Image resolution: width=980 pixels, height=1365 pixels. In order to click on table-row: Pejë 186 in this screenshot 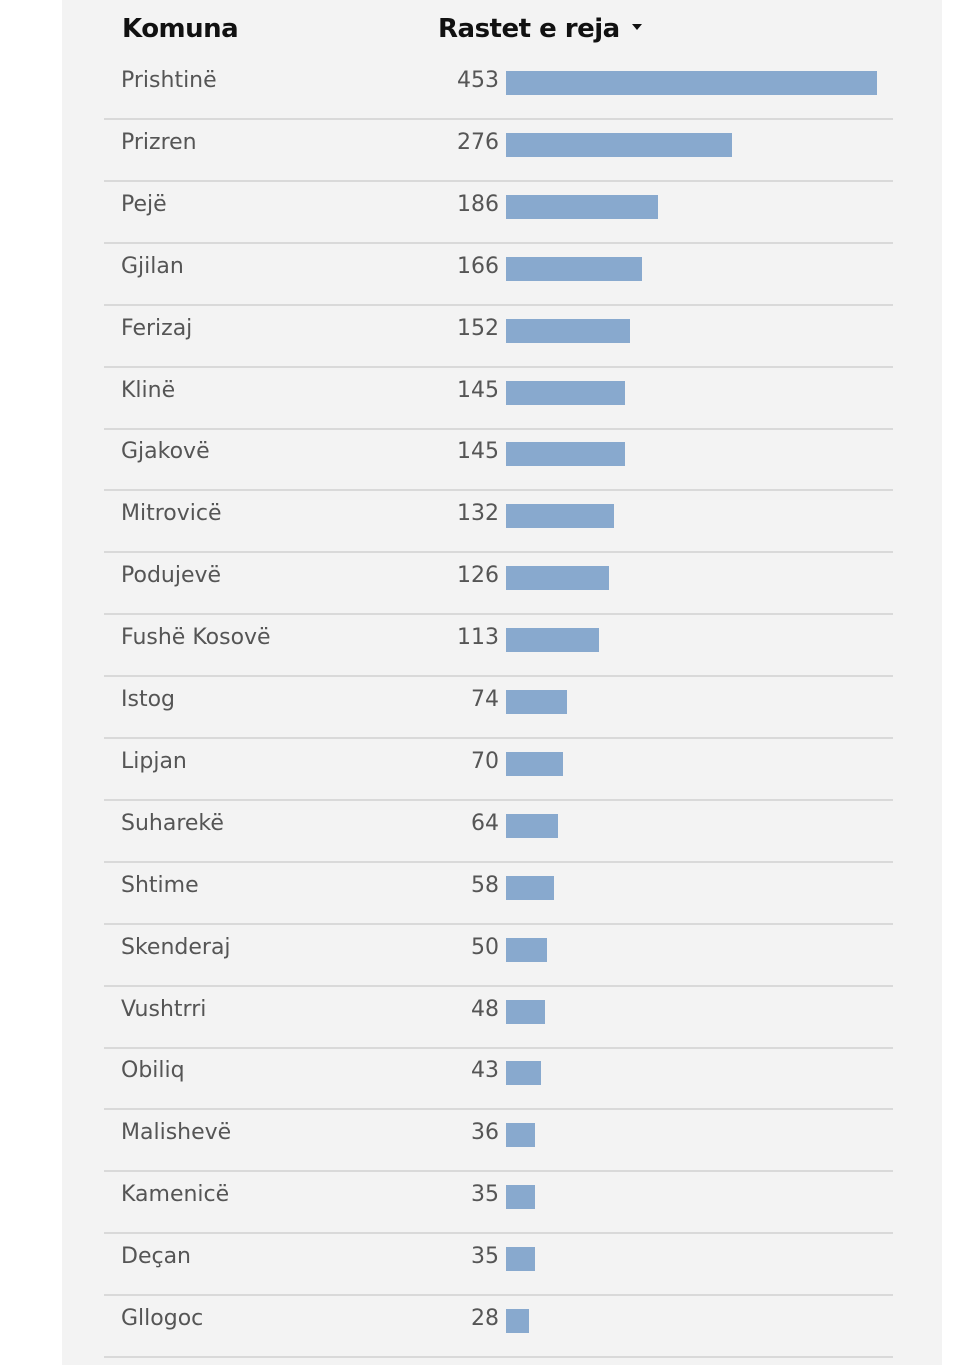, I will do `click(498, 213)`.